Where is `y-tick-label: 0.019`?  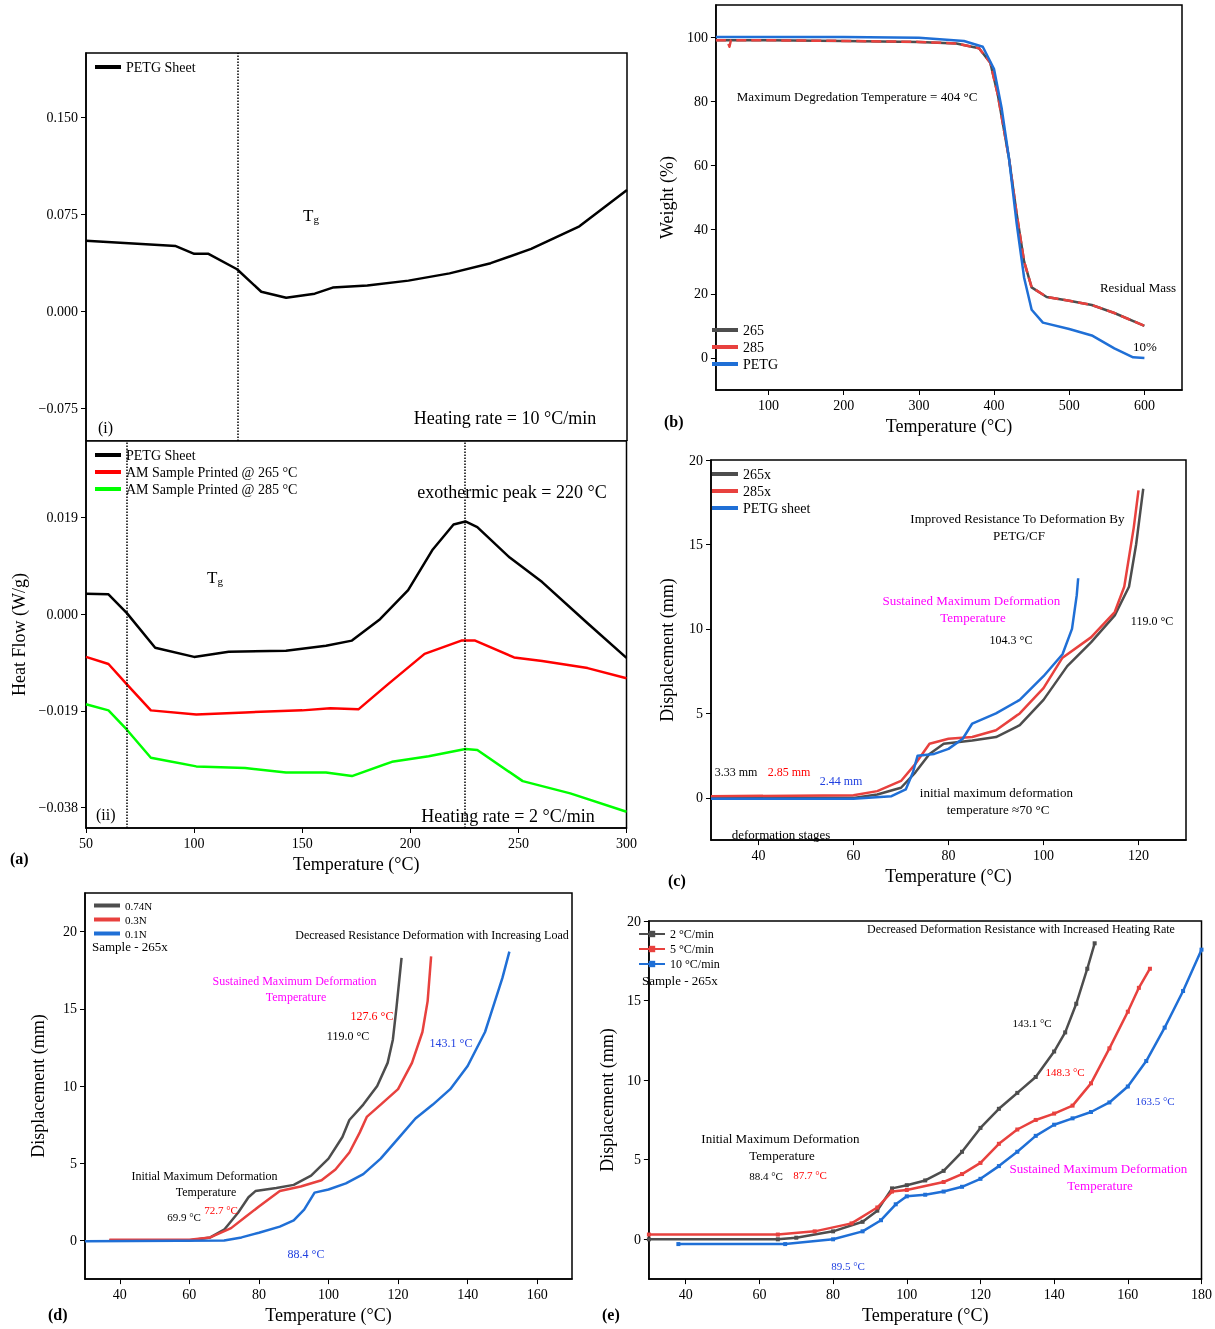
y-tick-label: 0.019 is located at coordinates (62, 517).